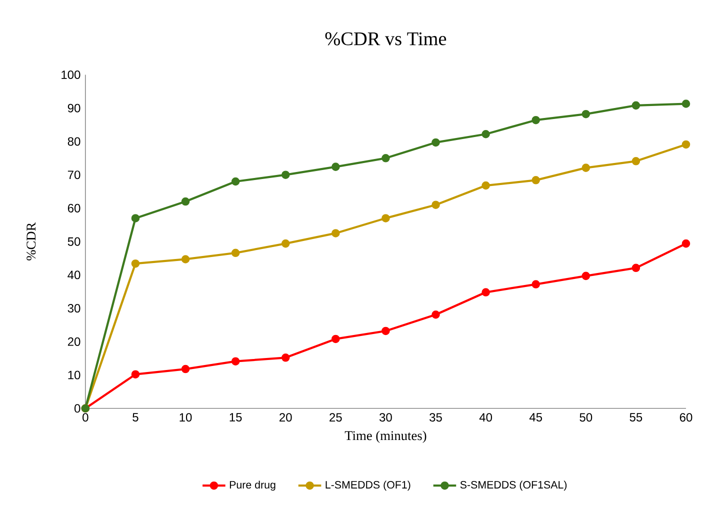  Describe the element at coordinates (385, 417) in the screenshot. I see `x-tick-label: 30` at that location.